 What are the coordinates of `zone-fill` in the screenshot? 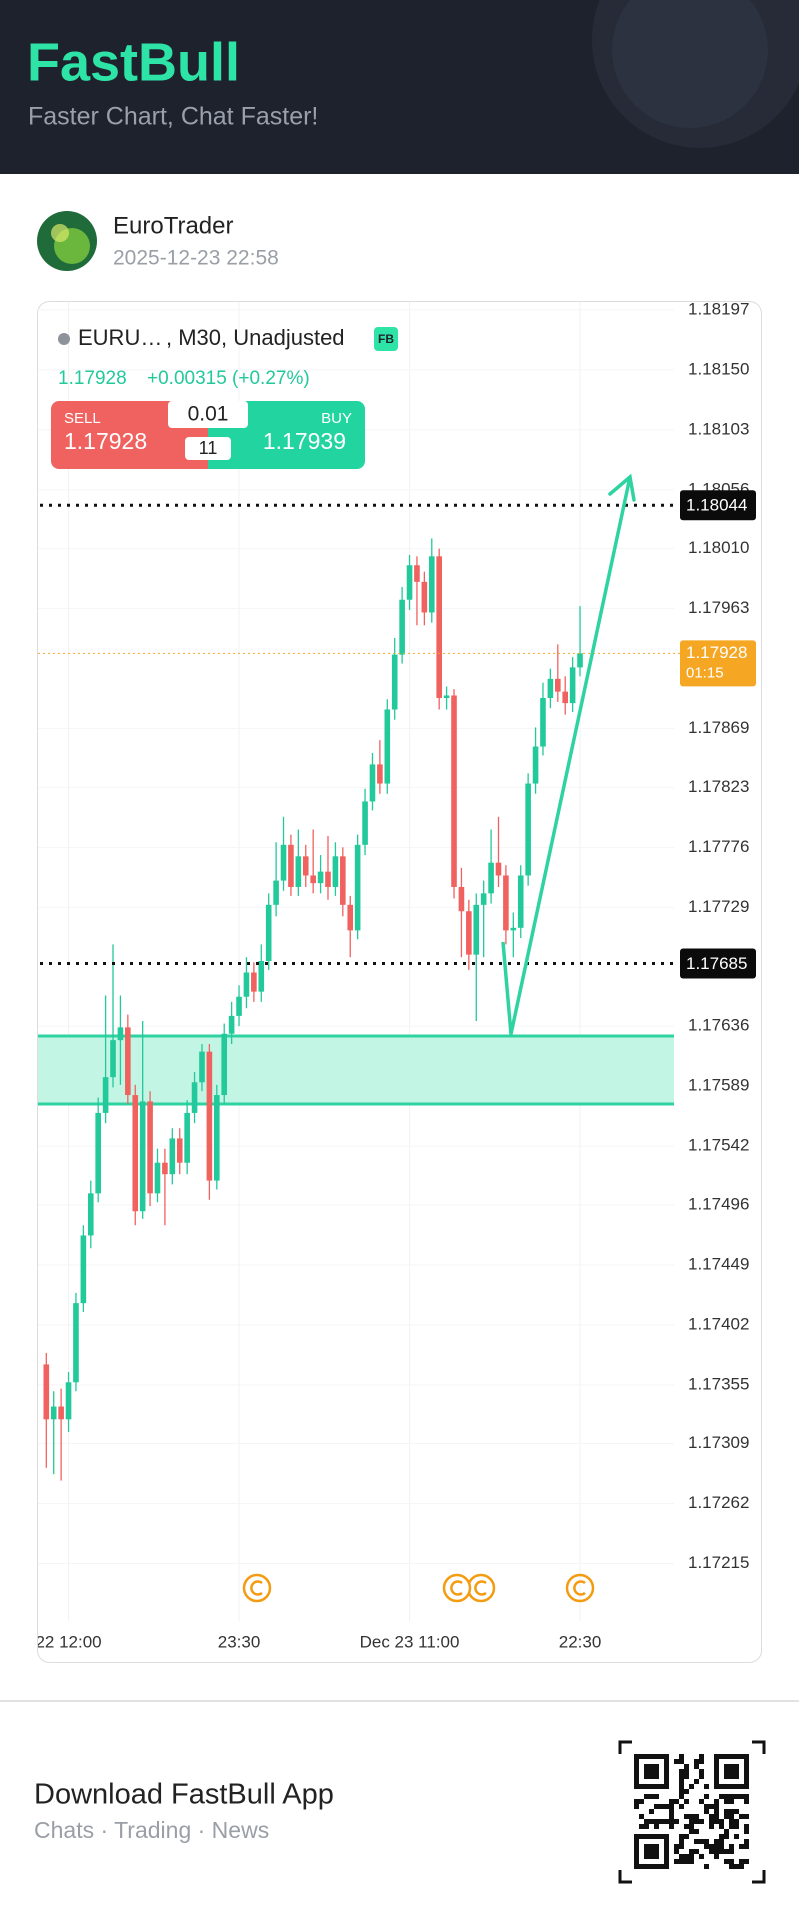 It's located at (356, 1070).